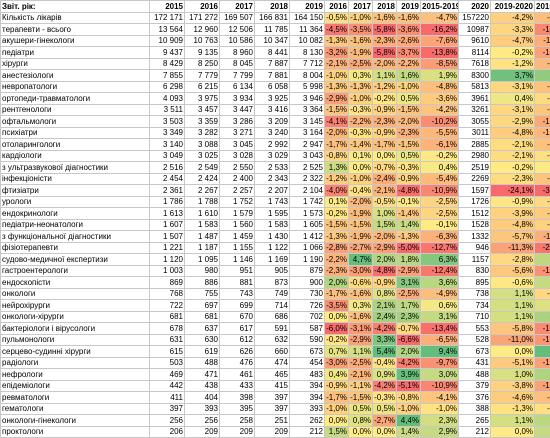 The width and height of the screenshot is (550, 438). I want to click on pct-cell: 1,0%, so click(385, 214).